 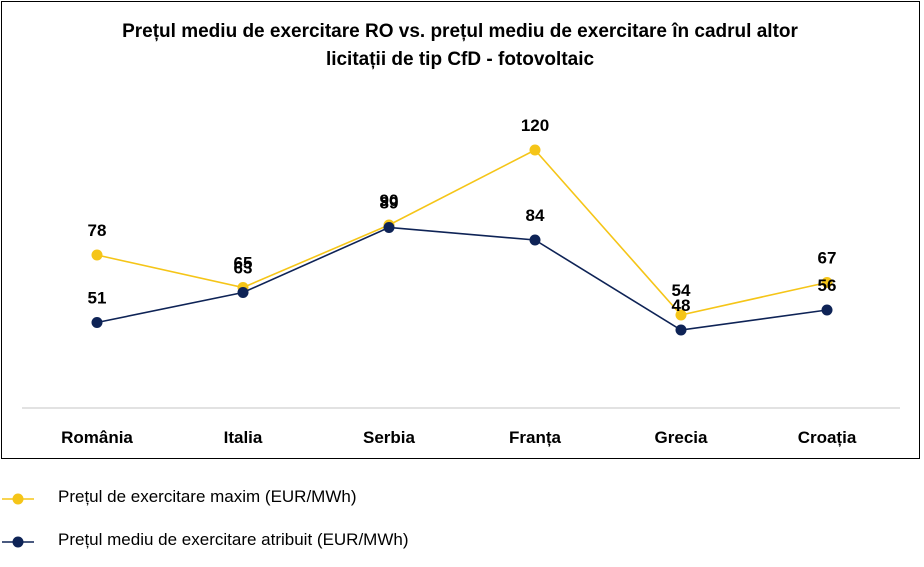 What do you see at coordinates (681, 437) in the screenshot?
I see `x-tick-label: Grecia` at bounding box center [681, 437].